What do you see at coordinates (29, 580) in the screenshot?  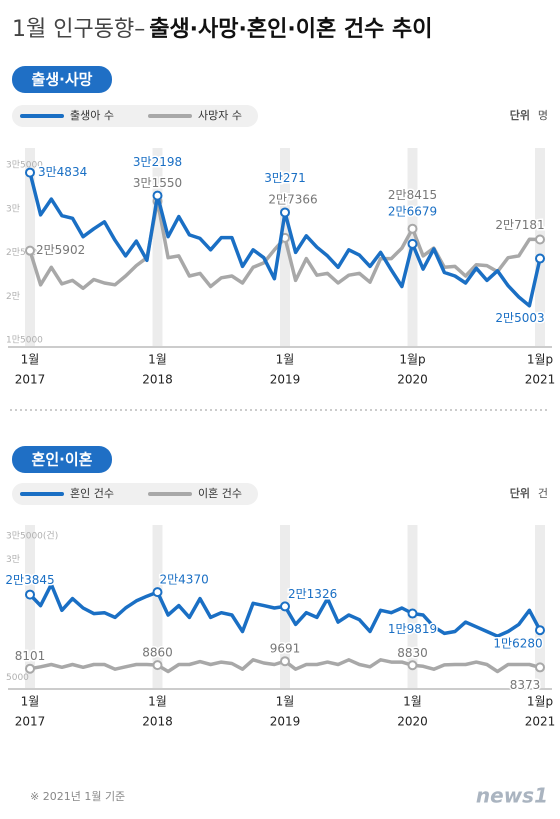 I see `value-label: 2만3845` at bounding box center [29, 580].